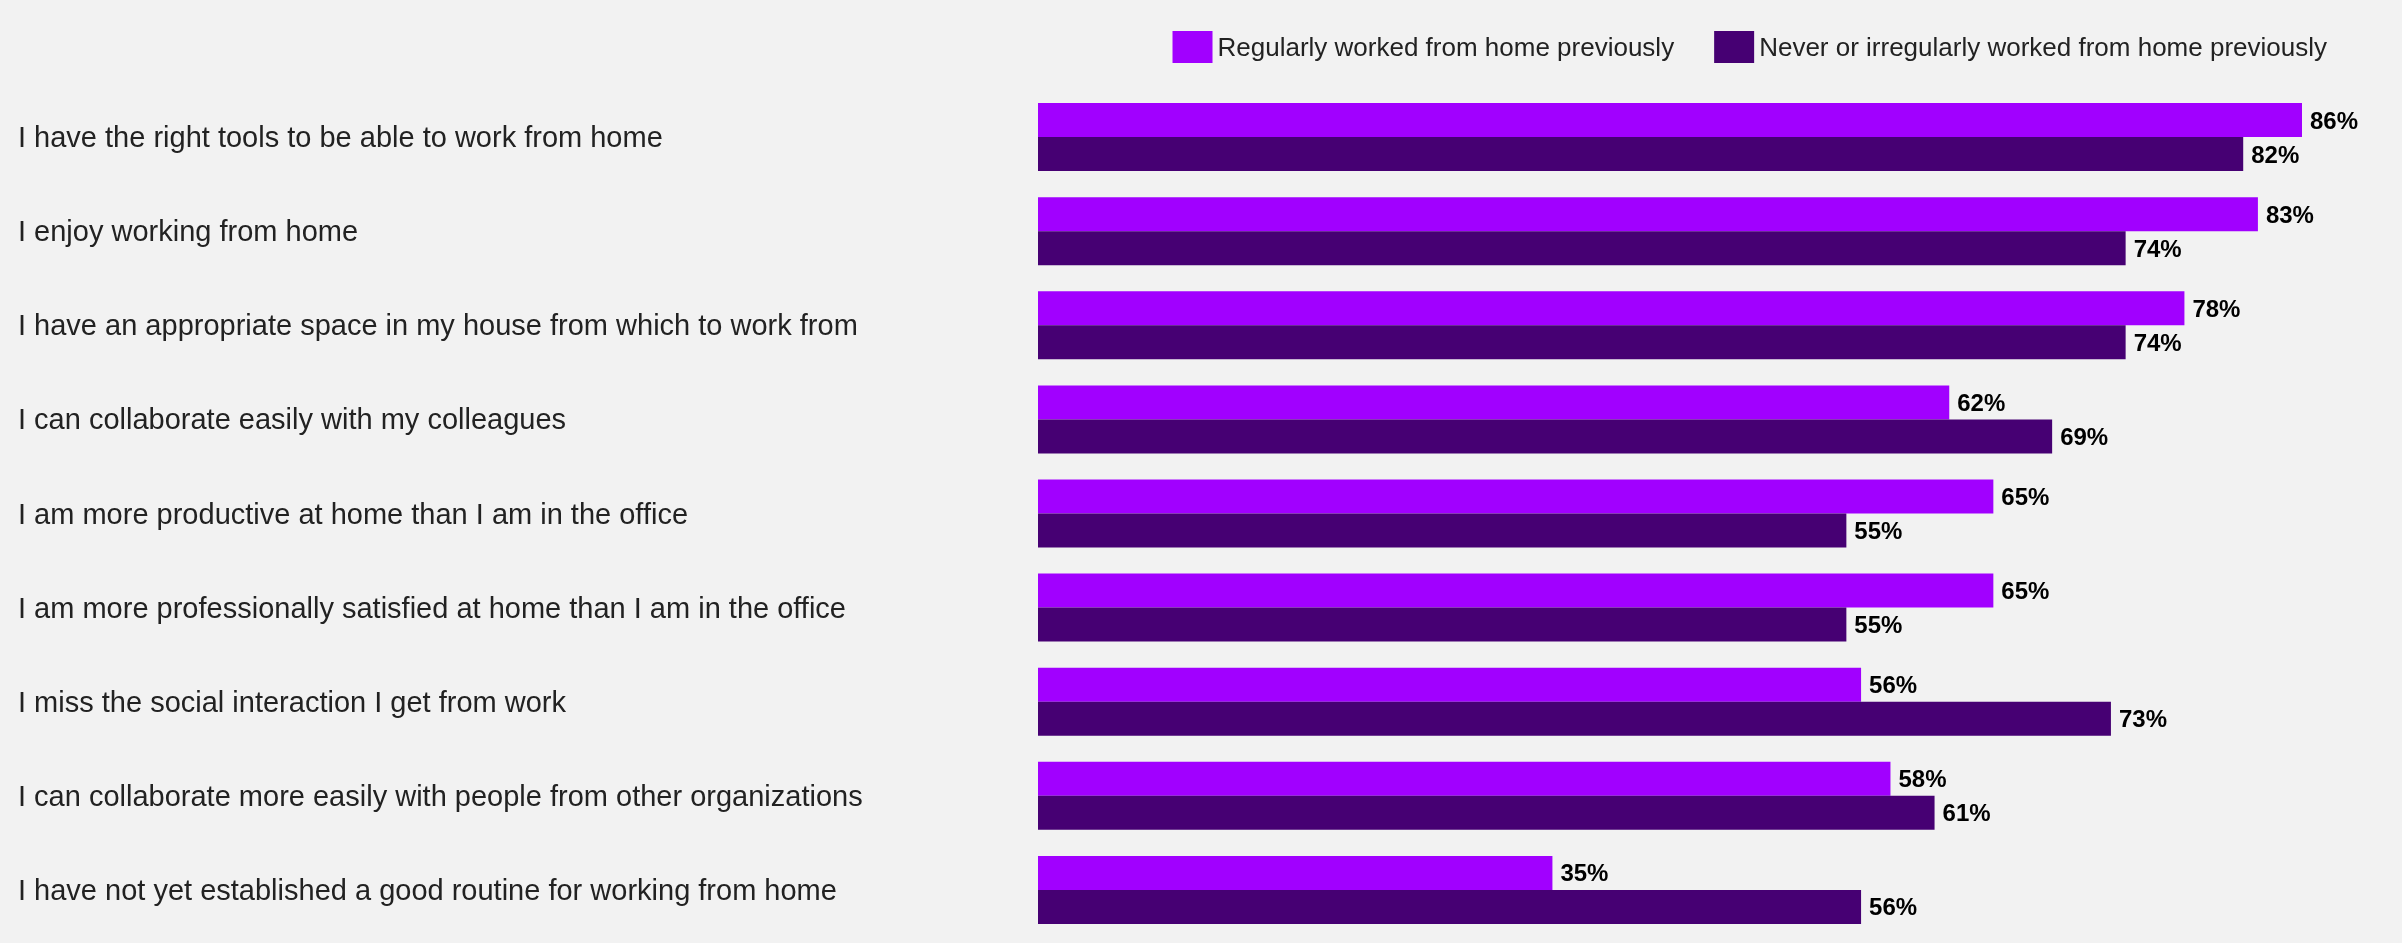 The width and height of the screenshot is (2402, 943). I want to click on y-tick-label: I can collaborate more easily with people from other organizations, so click(440, 795).